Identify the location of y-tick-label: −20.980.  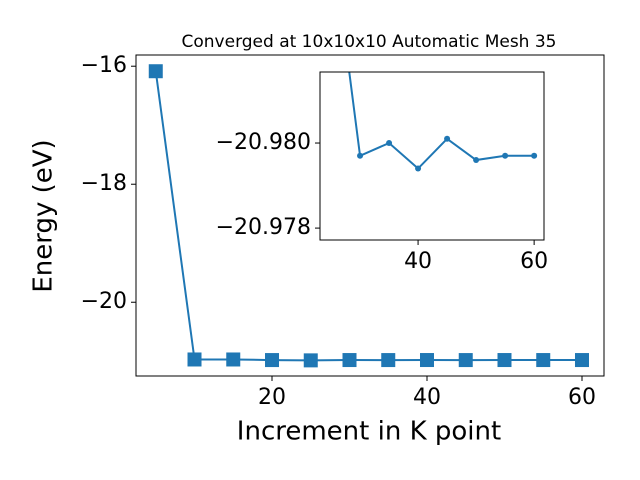
(263, 142).